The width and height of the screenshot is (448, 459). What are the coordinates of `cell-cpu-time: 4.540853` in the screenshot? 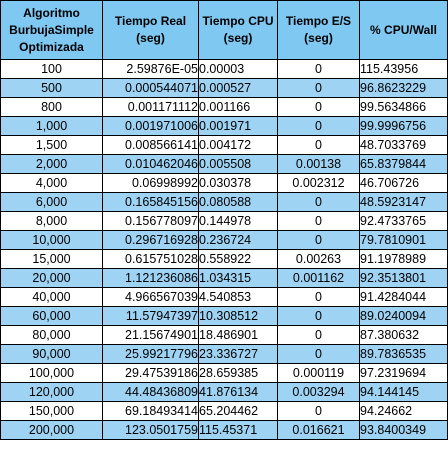 It's located at (238, 297).